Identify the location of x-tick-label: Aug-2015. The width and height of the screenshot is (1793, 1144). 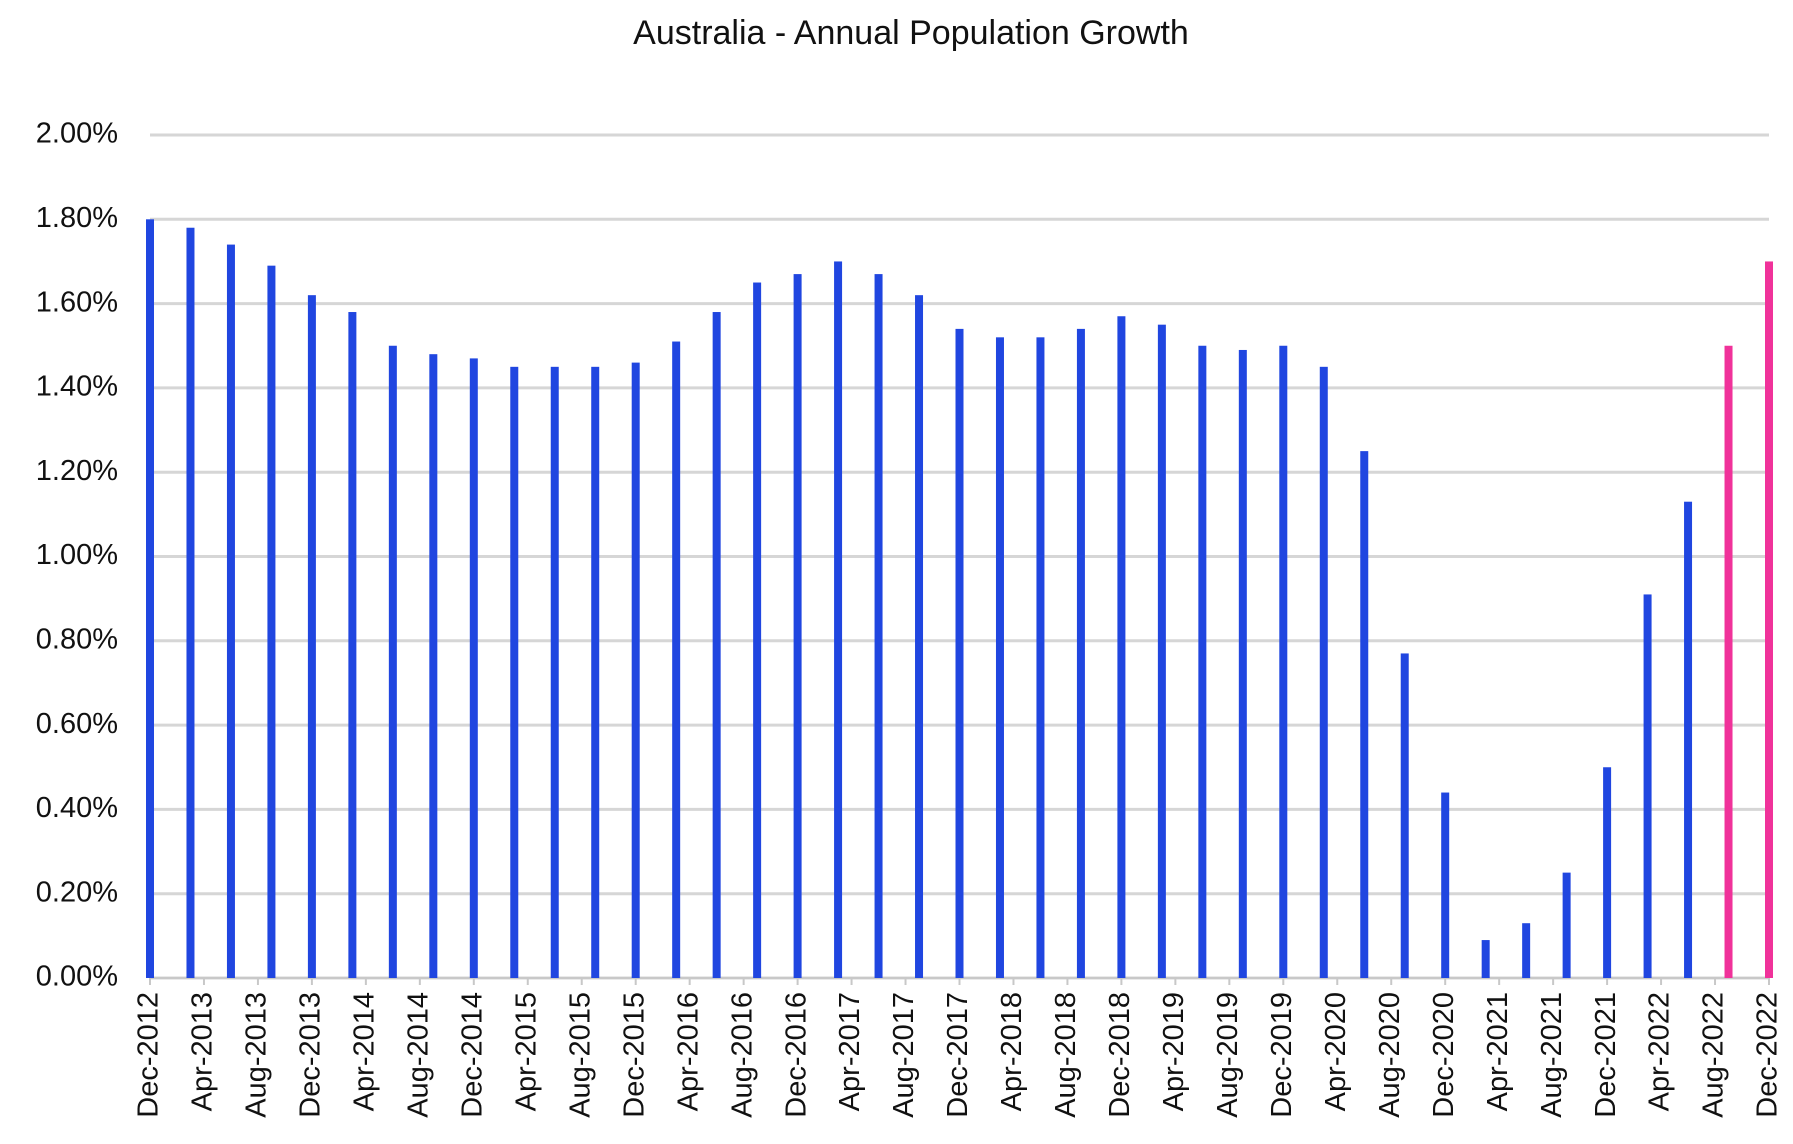
(580, 1055).